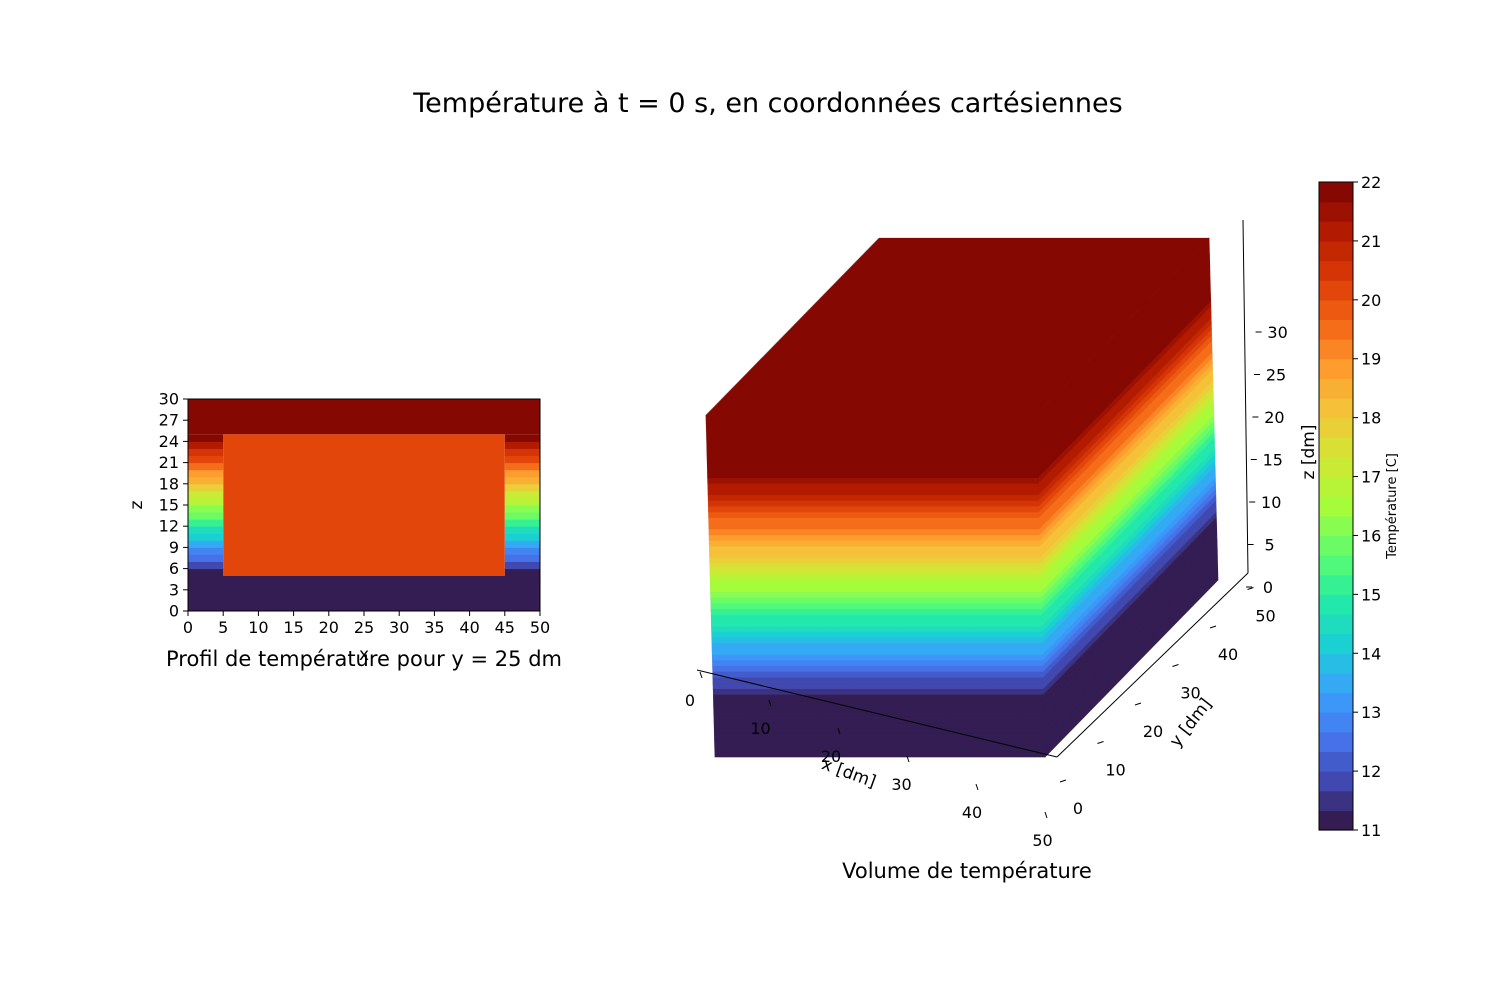 Image resolution: width=1500 pixels, height=1000 pixels. What do you see at coordinates (1268, 587) in the screenshot?
I see `volume-z-tick-label: 0` at bounding box center [1268, 587].